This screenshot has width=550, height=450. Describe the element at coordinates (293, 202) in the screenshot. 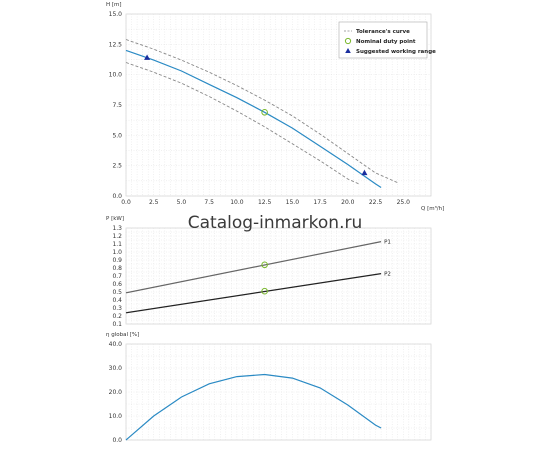

I see `x-tick-label: 15.0` at that location.